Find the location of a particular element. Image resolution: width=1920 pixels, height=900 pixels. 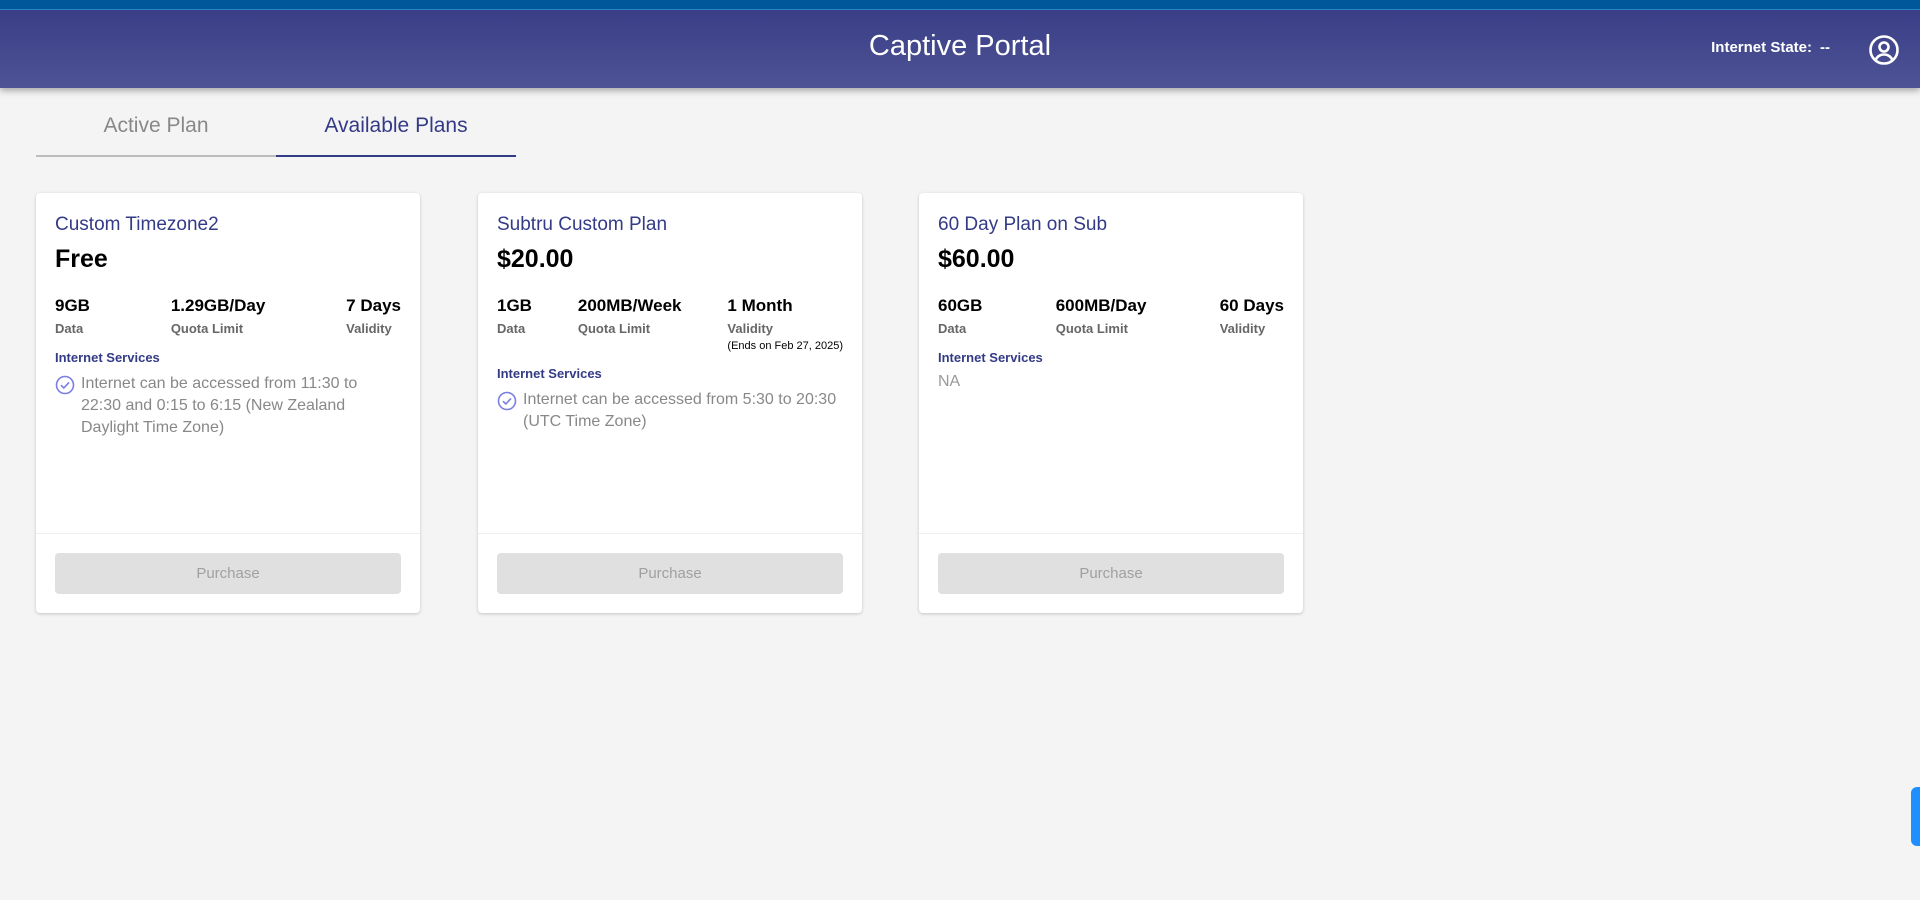

internet-state-value: -- is located at coordinates (1825, 47).